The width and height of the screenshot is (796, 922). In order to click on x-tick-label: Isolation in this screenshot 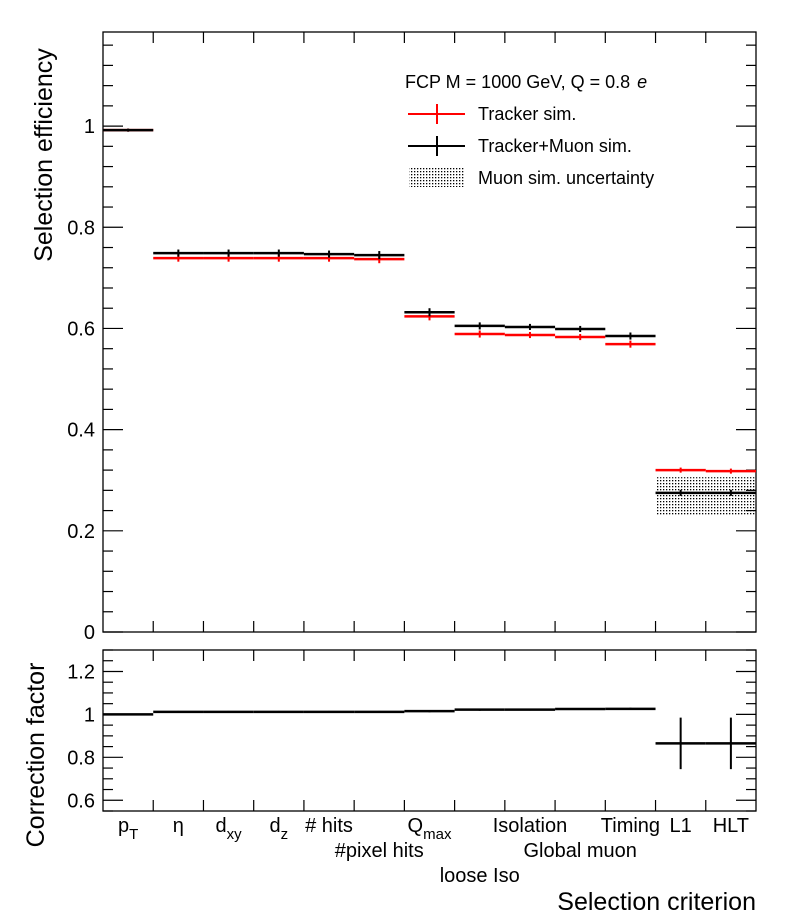, I will do `click(530, 826)`.